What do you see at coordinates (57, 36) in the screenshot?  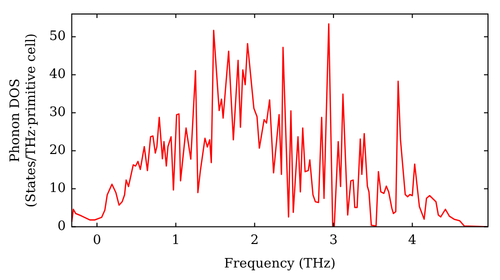 I see `y-tick-label: 50` at bounding box center [57, 36].